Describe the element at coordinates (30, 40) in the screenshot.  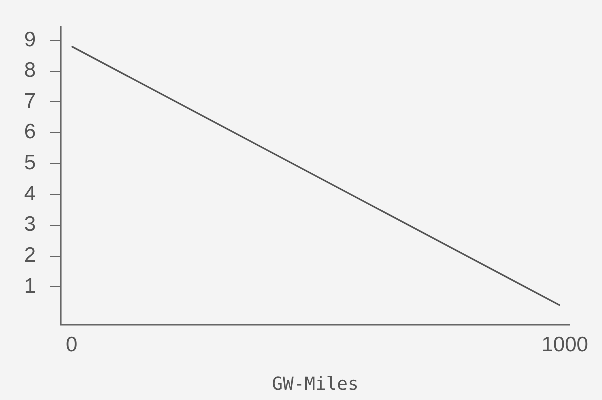
I see `y-tick-label: 9` at that location.